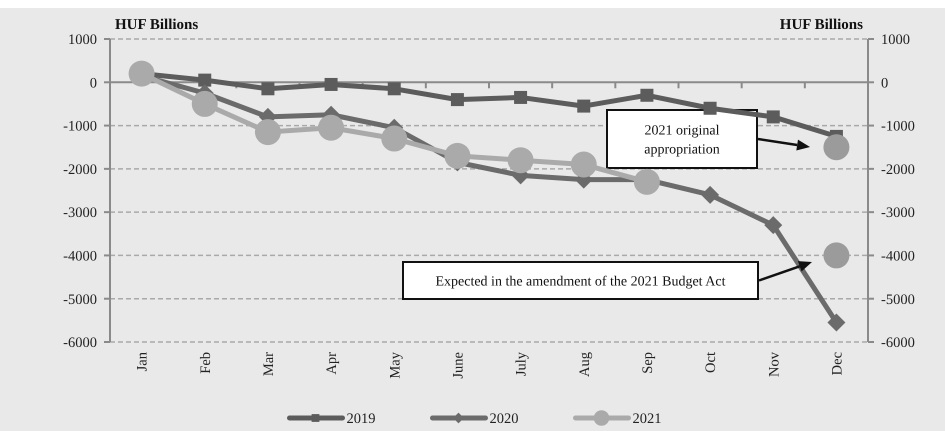 The height and width of the screenshot is (431, 945). Describe the element at coordinates (361, 419) in the screenshot. I see `legend-label: 2019` at that location.